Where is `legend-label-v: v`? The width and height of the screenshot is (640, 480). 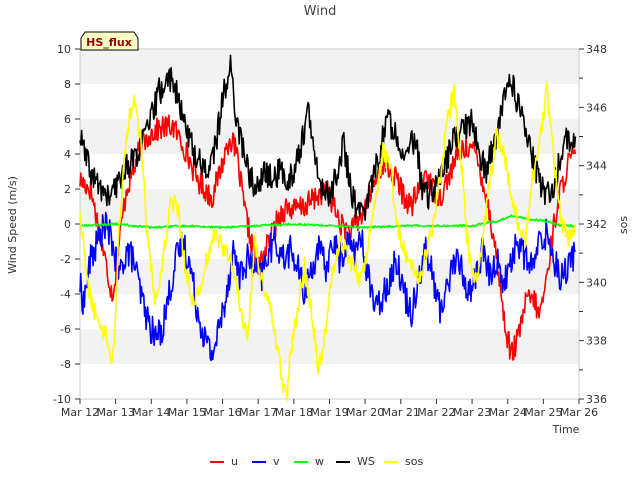
legend-label-v: v is located at coordinates (276, 461).